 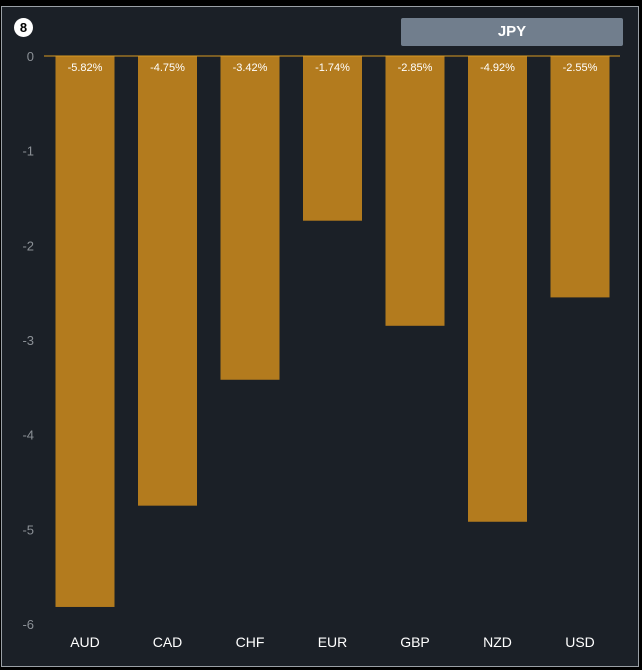 I want to click on bar-chf, so click(x=250, y=218).